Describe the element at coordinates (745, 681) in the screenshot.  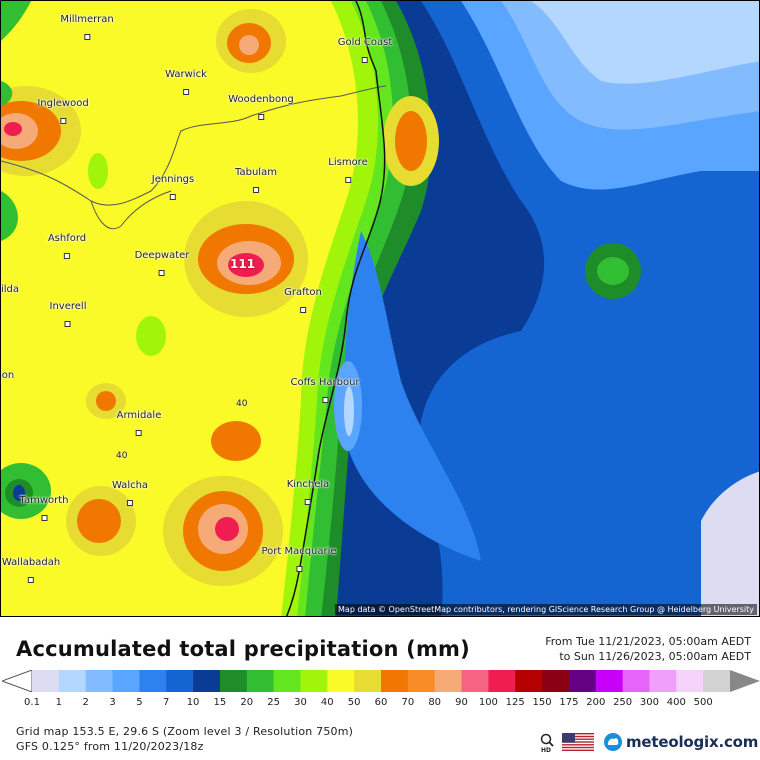
I see `colorbar-arrow-high` at that location.